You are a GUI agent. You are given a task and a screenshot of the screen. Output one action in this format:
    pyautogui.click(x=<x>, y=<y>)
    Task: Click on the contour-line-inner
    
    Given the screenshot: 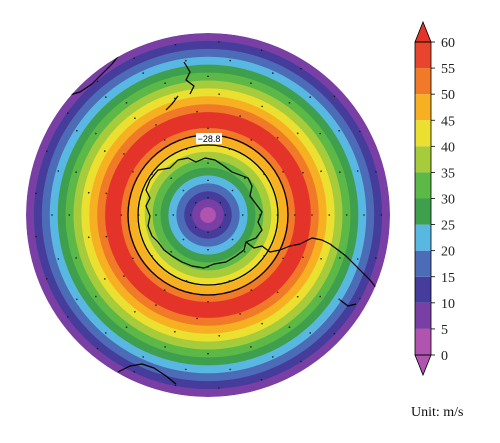 What is the action you would take?
    pyautogui.click(x=208, y=215)
    